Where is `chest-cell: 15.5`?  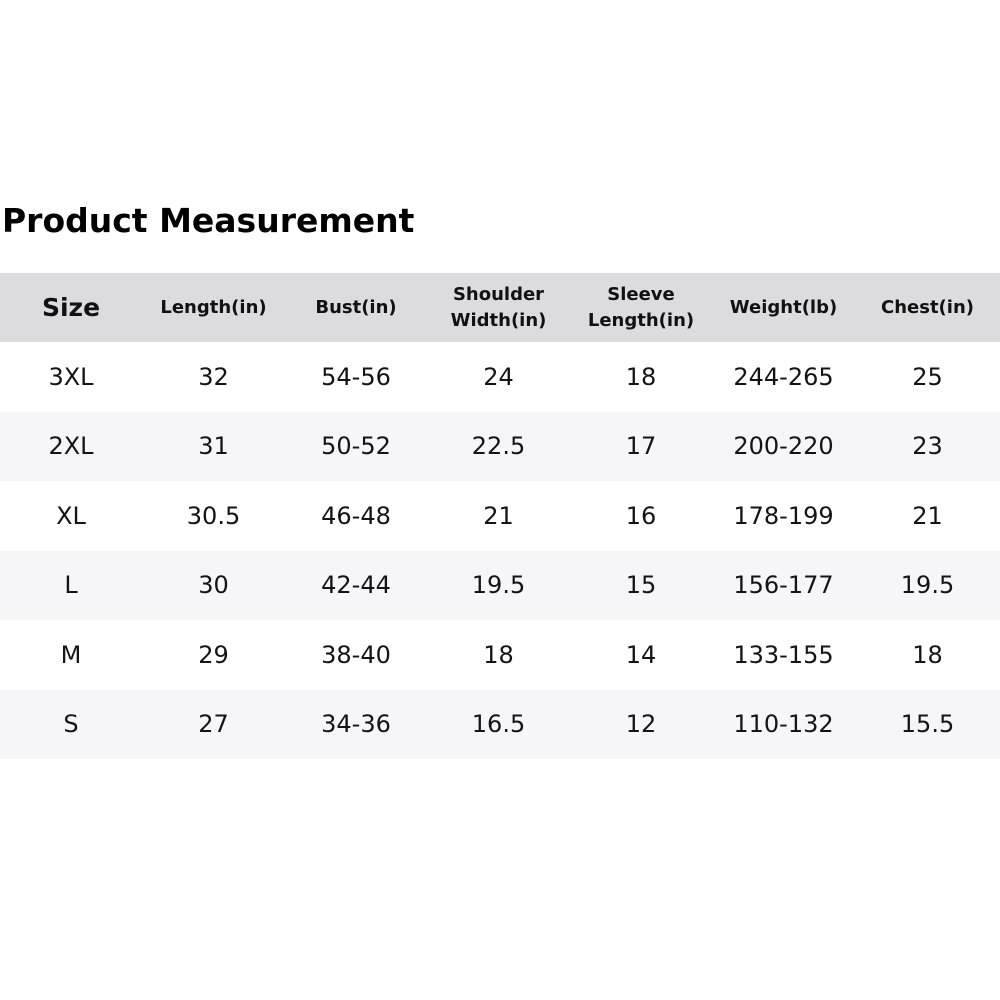
chest-cell: 15.5 is located at coordinates (927, 724).